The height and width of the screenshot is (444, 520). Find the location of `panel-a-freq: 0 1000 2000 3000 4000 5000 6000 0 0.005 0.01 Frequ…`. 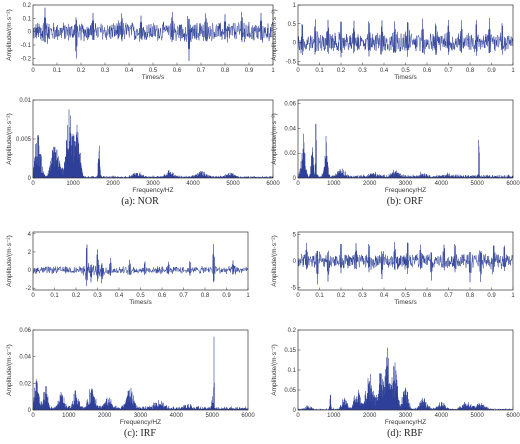

panel-a-freq: 0 1000 2000 3000 4000 5000 6000 0 0.005 0.01 Frequ… is located at coordinates (143, 146).